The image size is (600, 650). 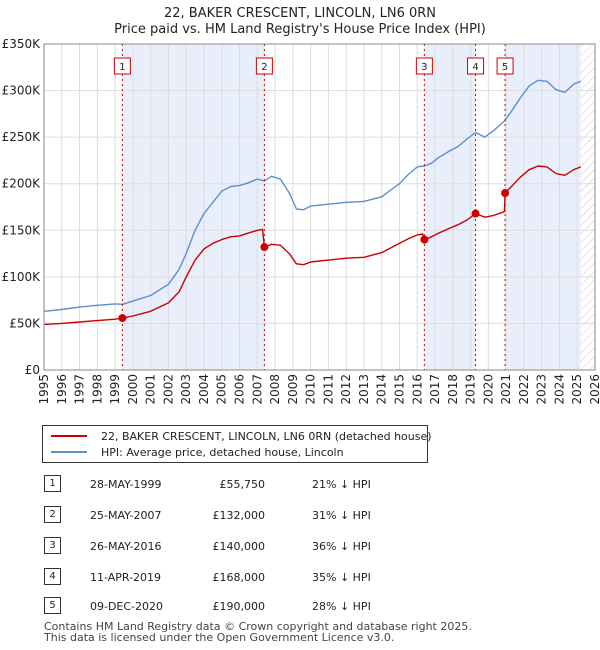 I want to click on row-price: £168,000, so click(x=239, y=577).